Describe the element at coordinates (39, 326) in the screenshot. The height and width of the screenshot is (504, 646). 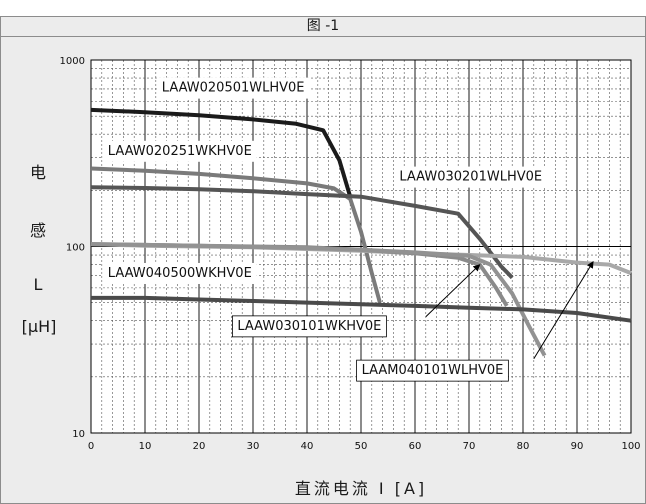
I see `ylabel-char-4: [μH]` at that location.